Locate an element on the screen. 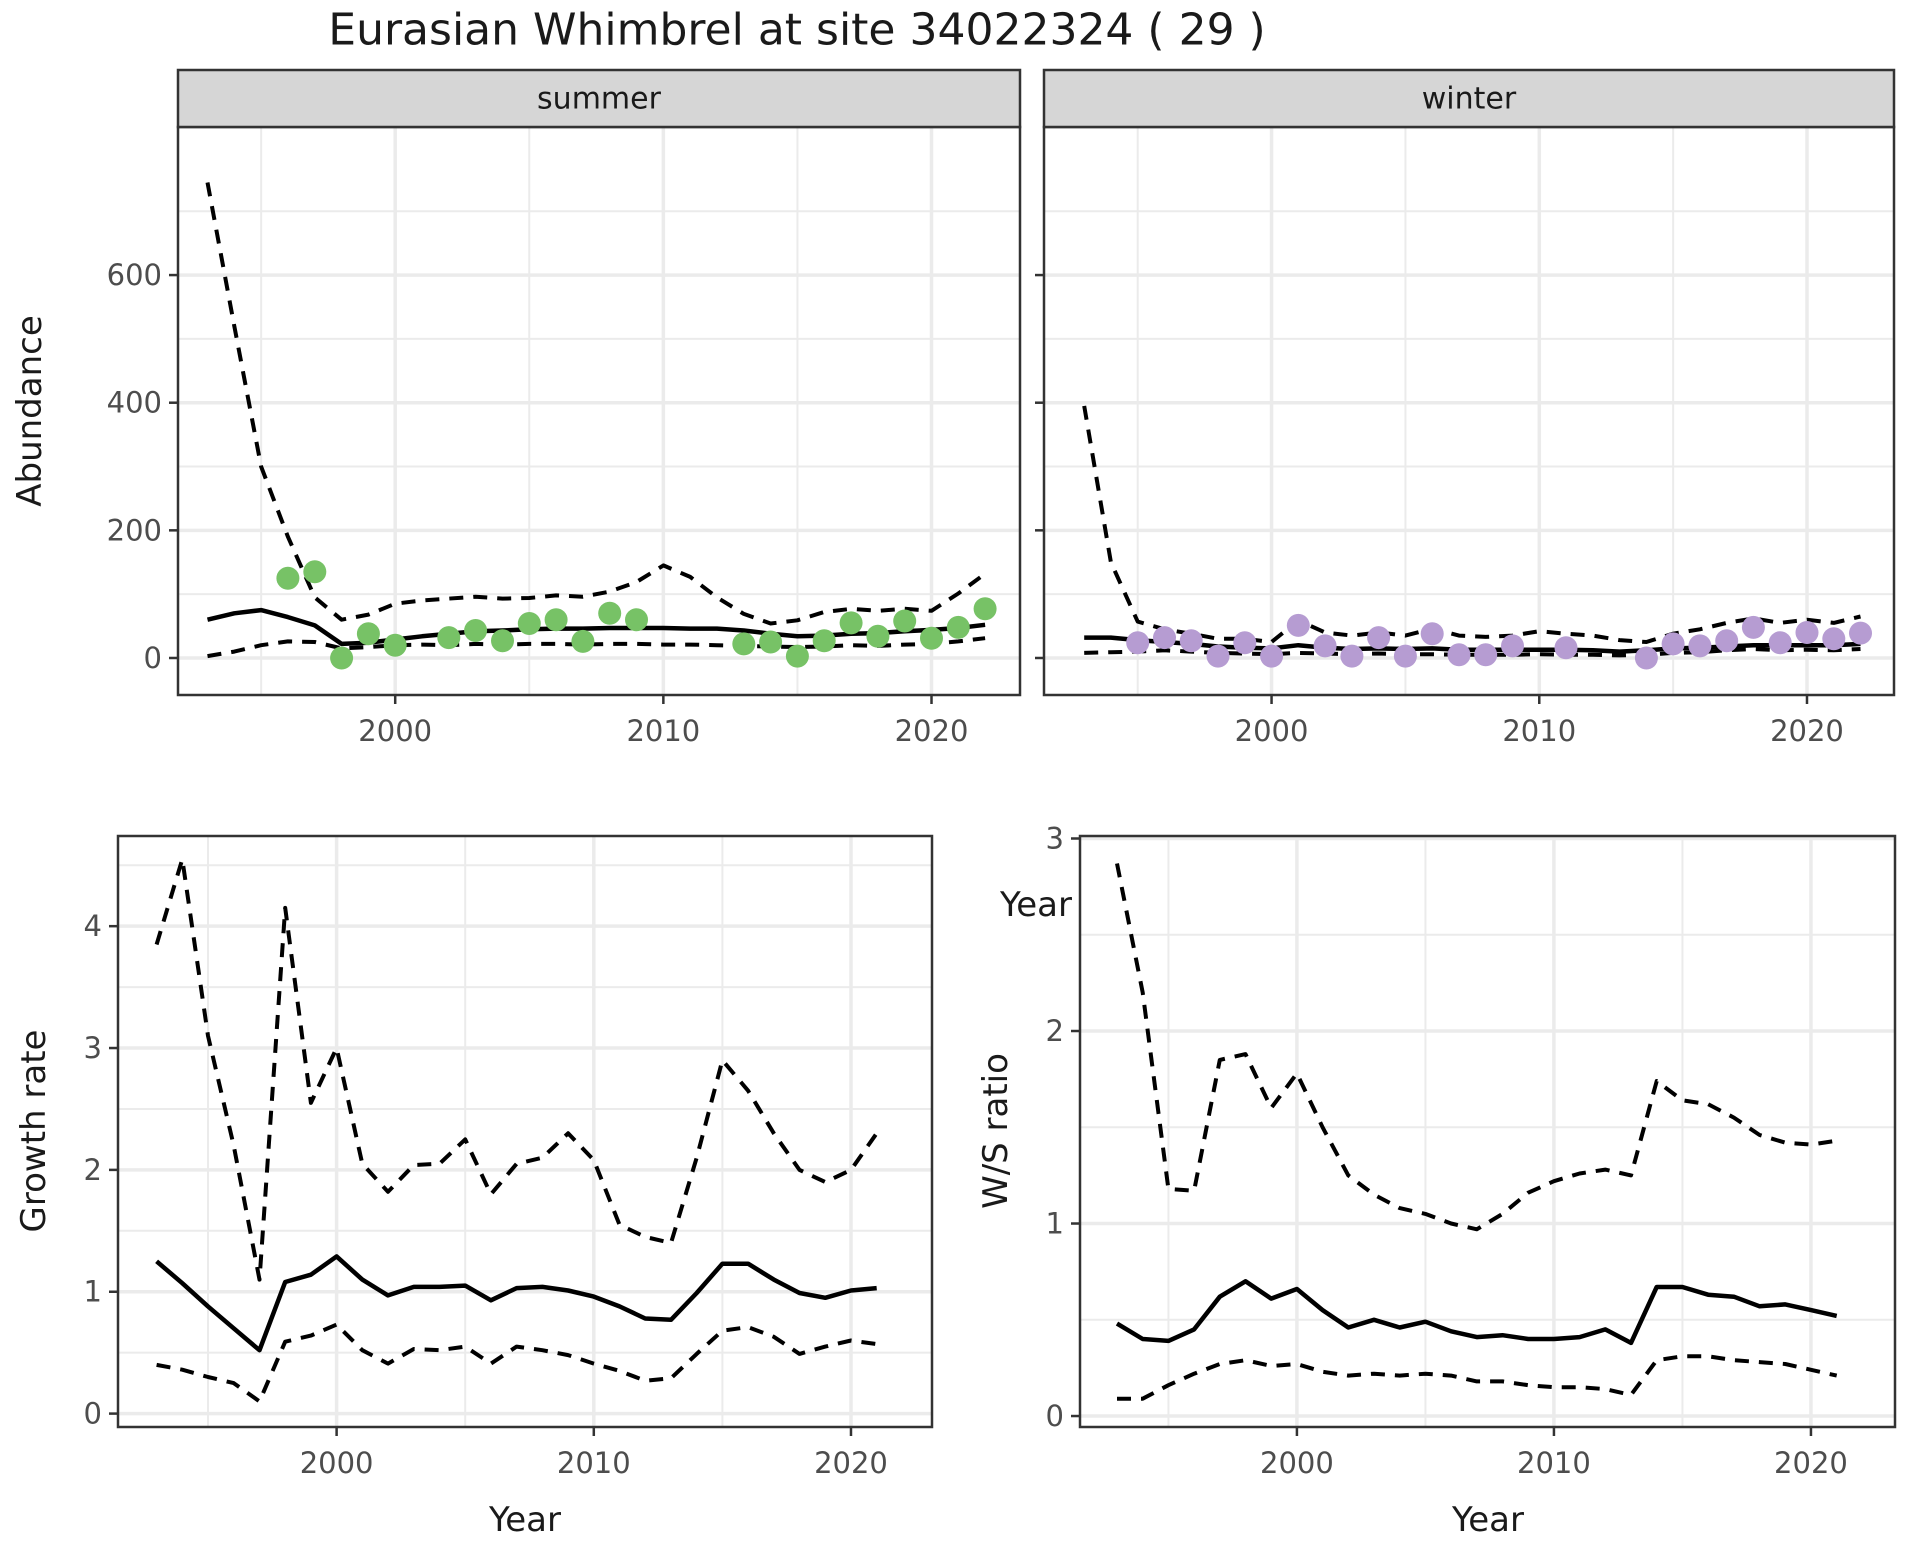  y-tick-label: 600 is located at coordinates (134, 275).